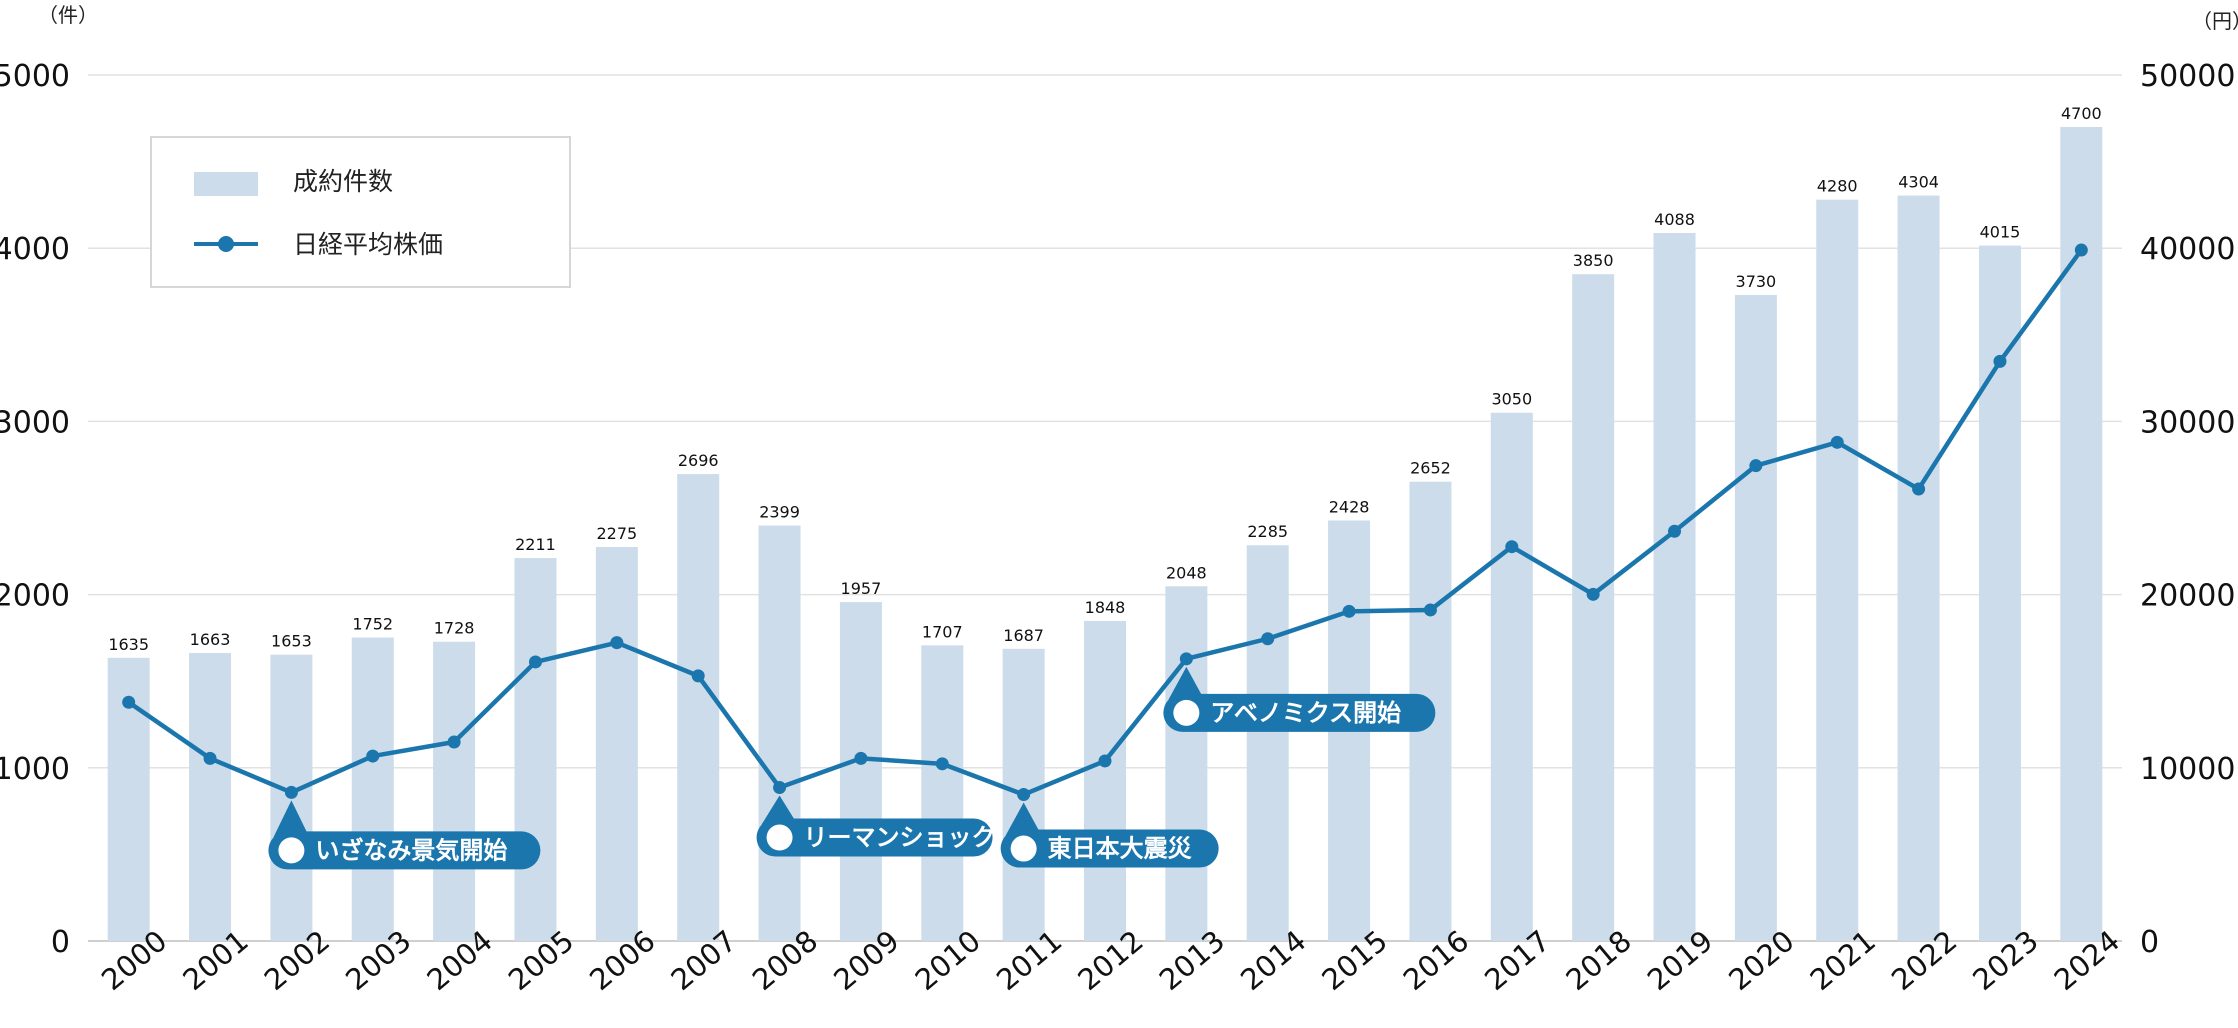  Describe the element at coordinates (226, 184) in the screenshot. I see `legend-bar-swatch` at that location.